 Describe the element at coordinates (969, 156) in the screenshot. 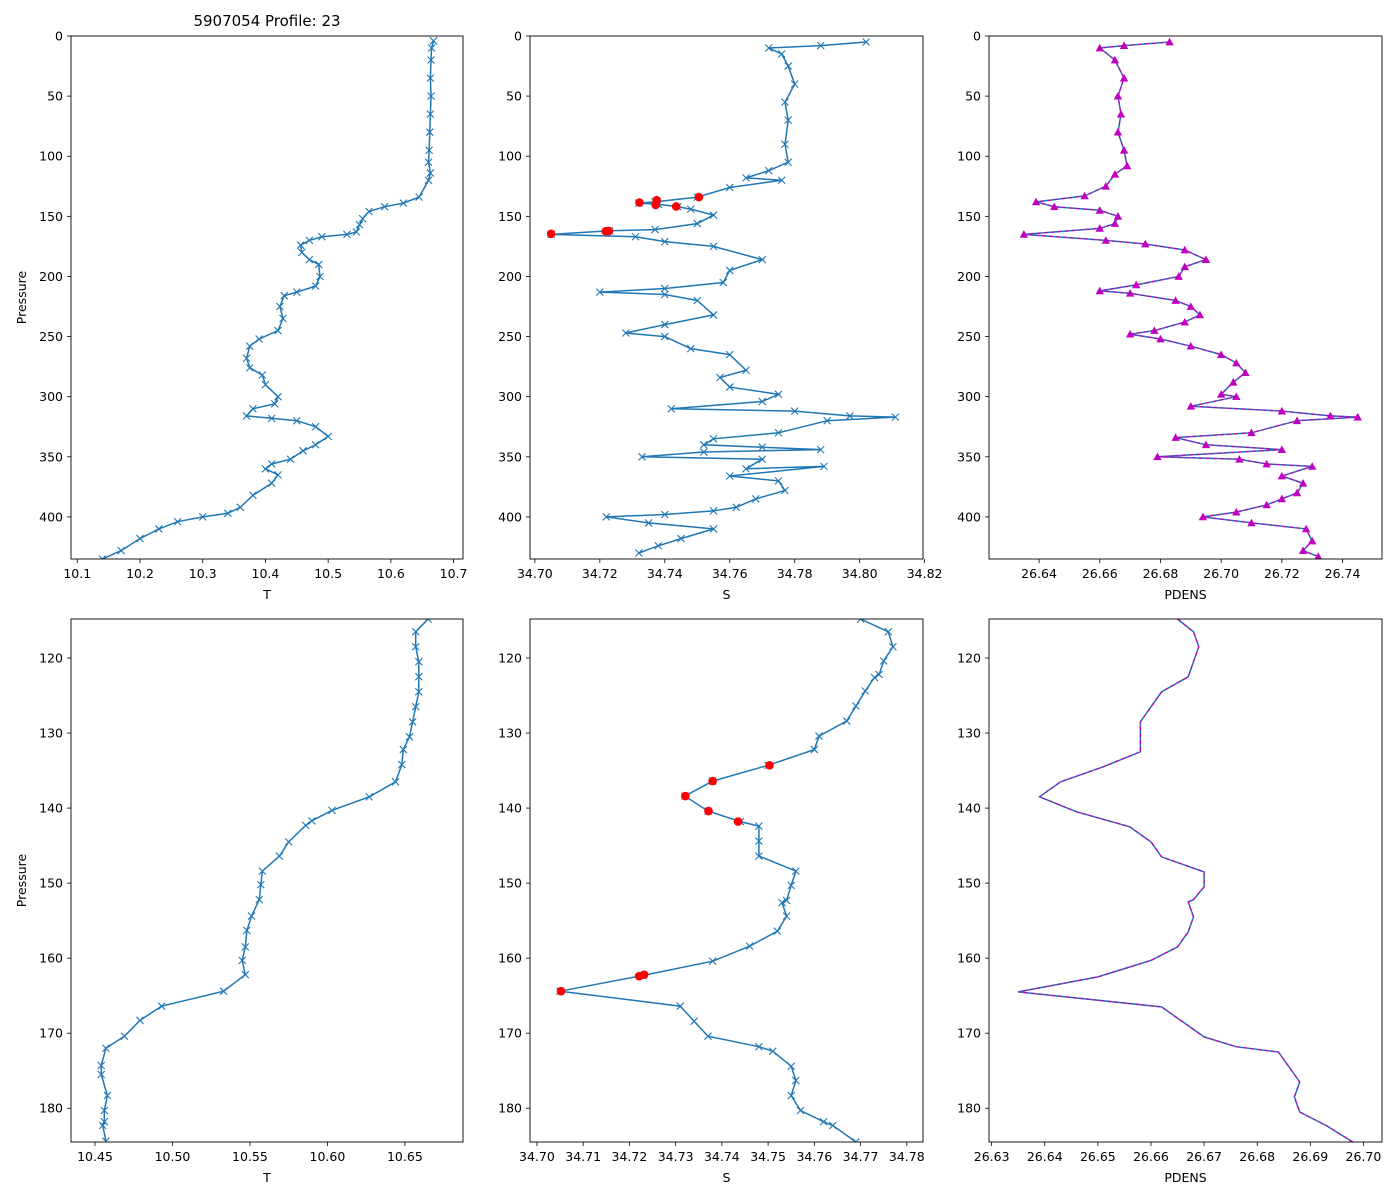

I see `top_PDENS-ytick-label: 100` at that location.